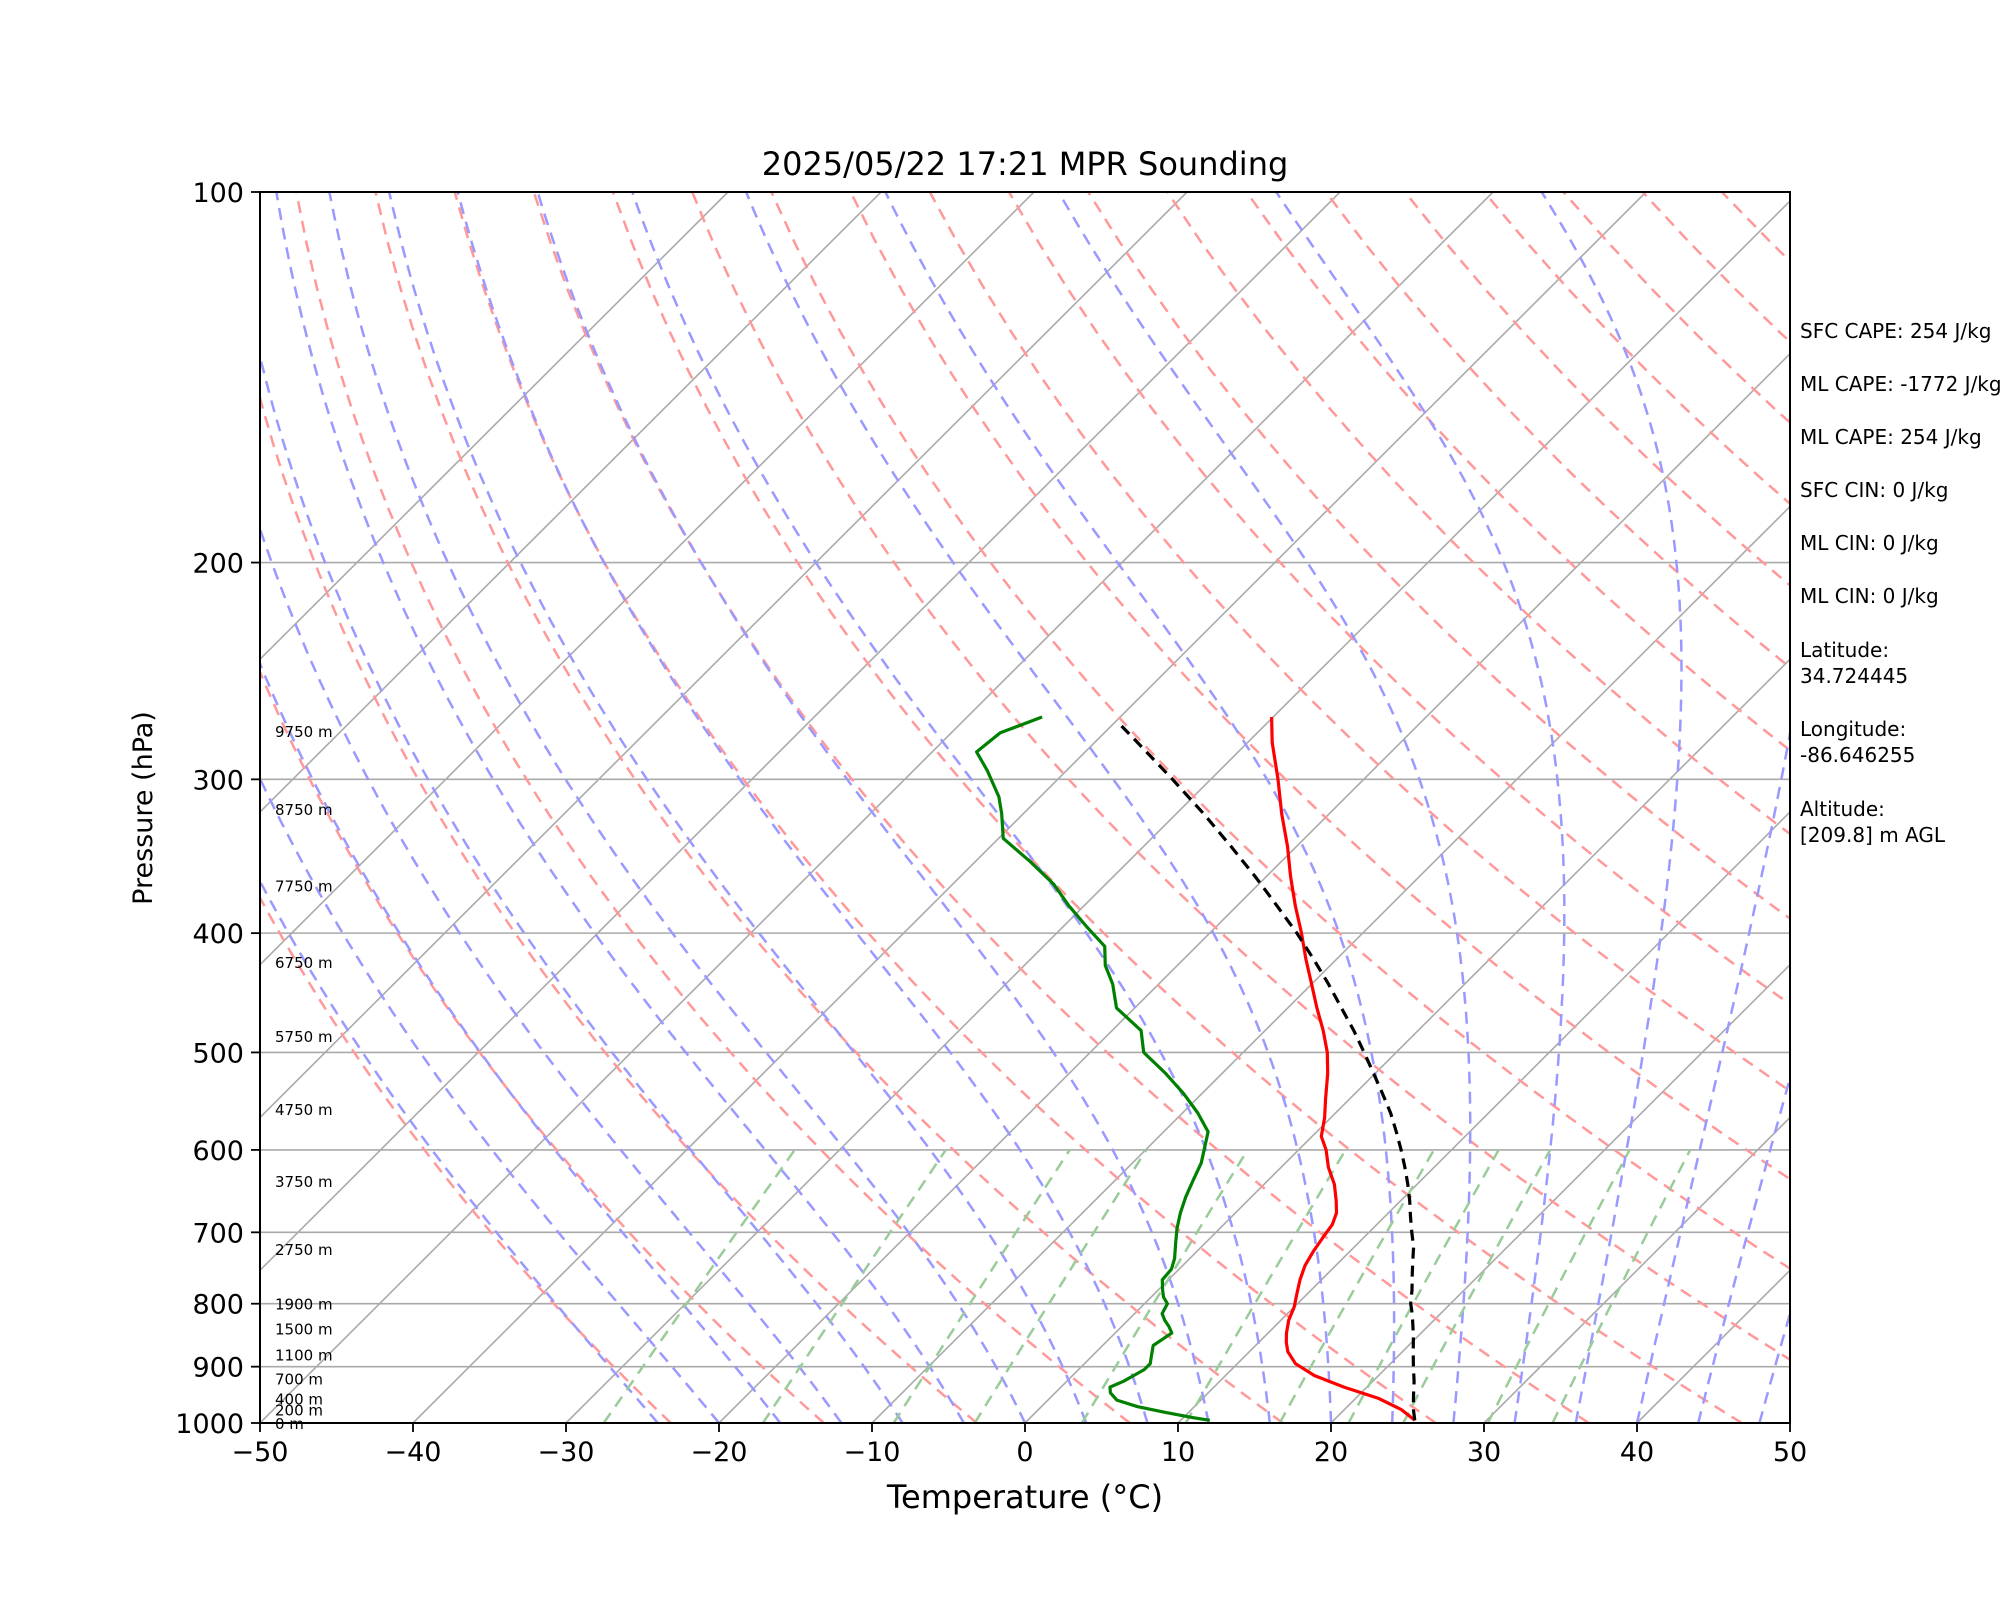 The width and height of the screenshot is (2000, 1600). Describe the element at coordinates (1790, 1452) in the screenshot. I see `x-tick-label: 50` at that location.